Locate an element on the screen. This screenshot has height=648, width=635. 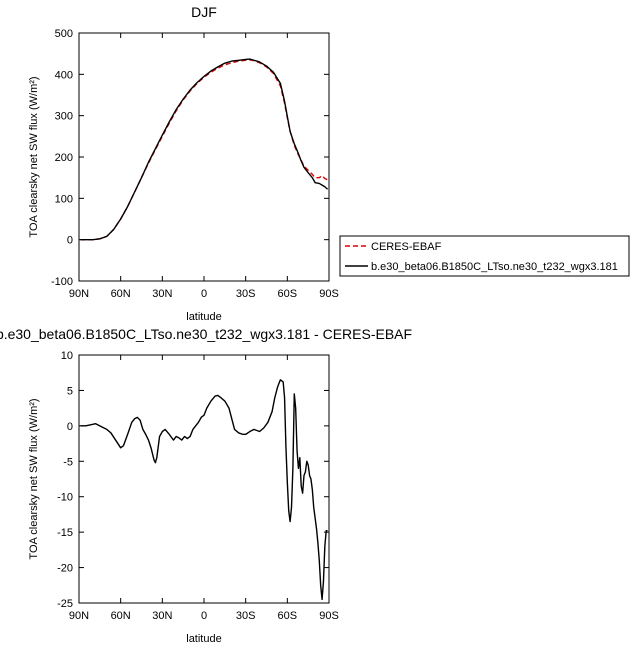
bottom-x-tick-label: 90S is located at coordinates (329, 616).